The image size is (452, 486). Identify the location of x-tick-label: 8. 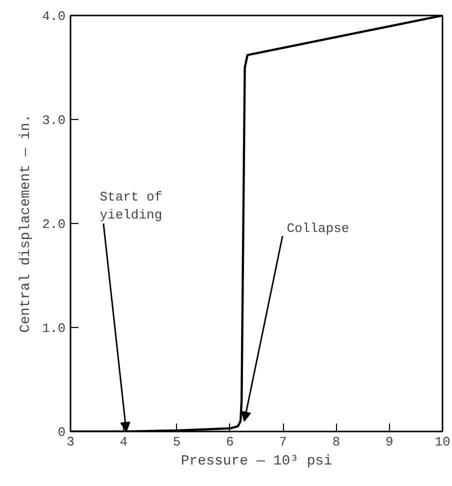
(336, 442).